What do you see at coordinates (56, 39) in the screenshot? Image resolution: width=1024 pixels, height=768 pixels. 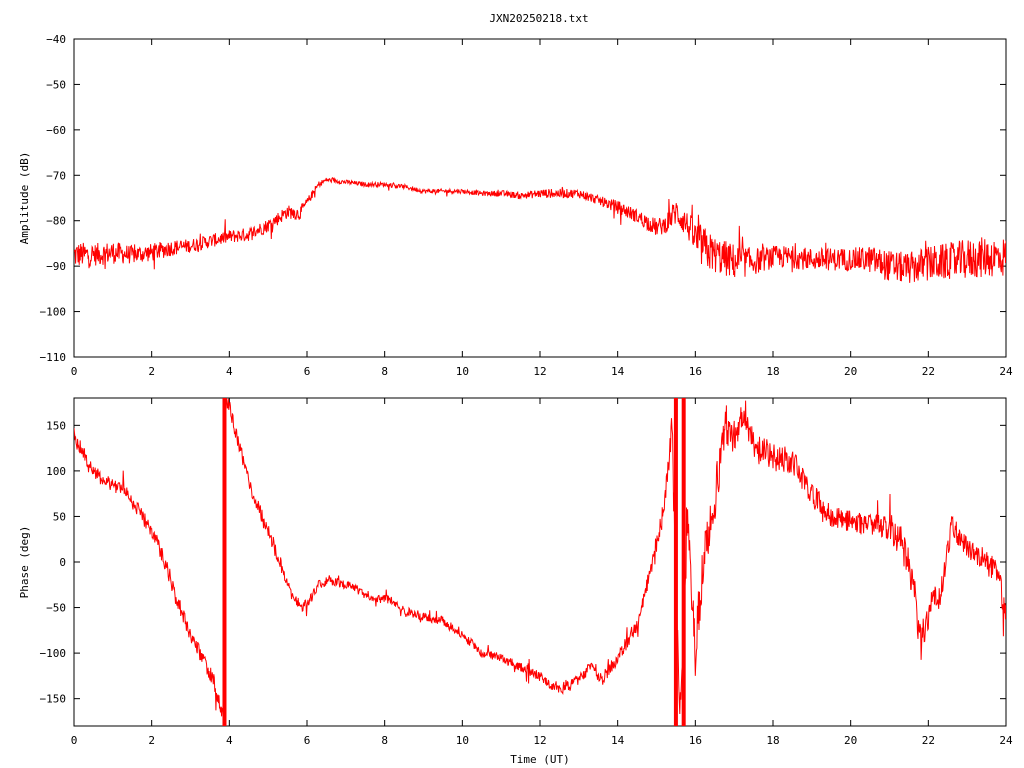 I see `amplitude-y-tick-label: −40` at bounding box center [56, 39].